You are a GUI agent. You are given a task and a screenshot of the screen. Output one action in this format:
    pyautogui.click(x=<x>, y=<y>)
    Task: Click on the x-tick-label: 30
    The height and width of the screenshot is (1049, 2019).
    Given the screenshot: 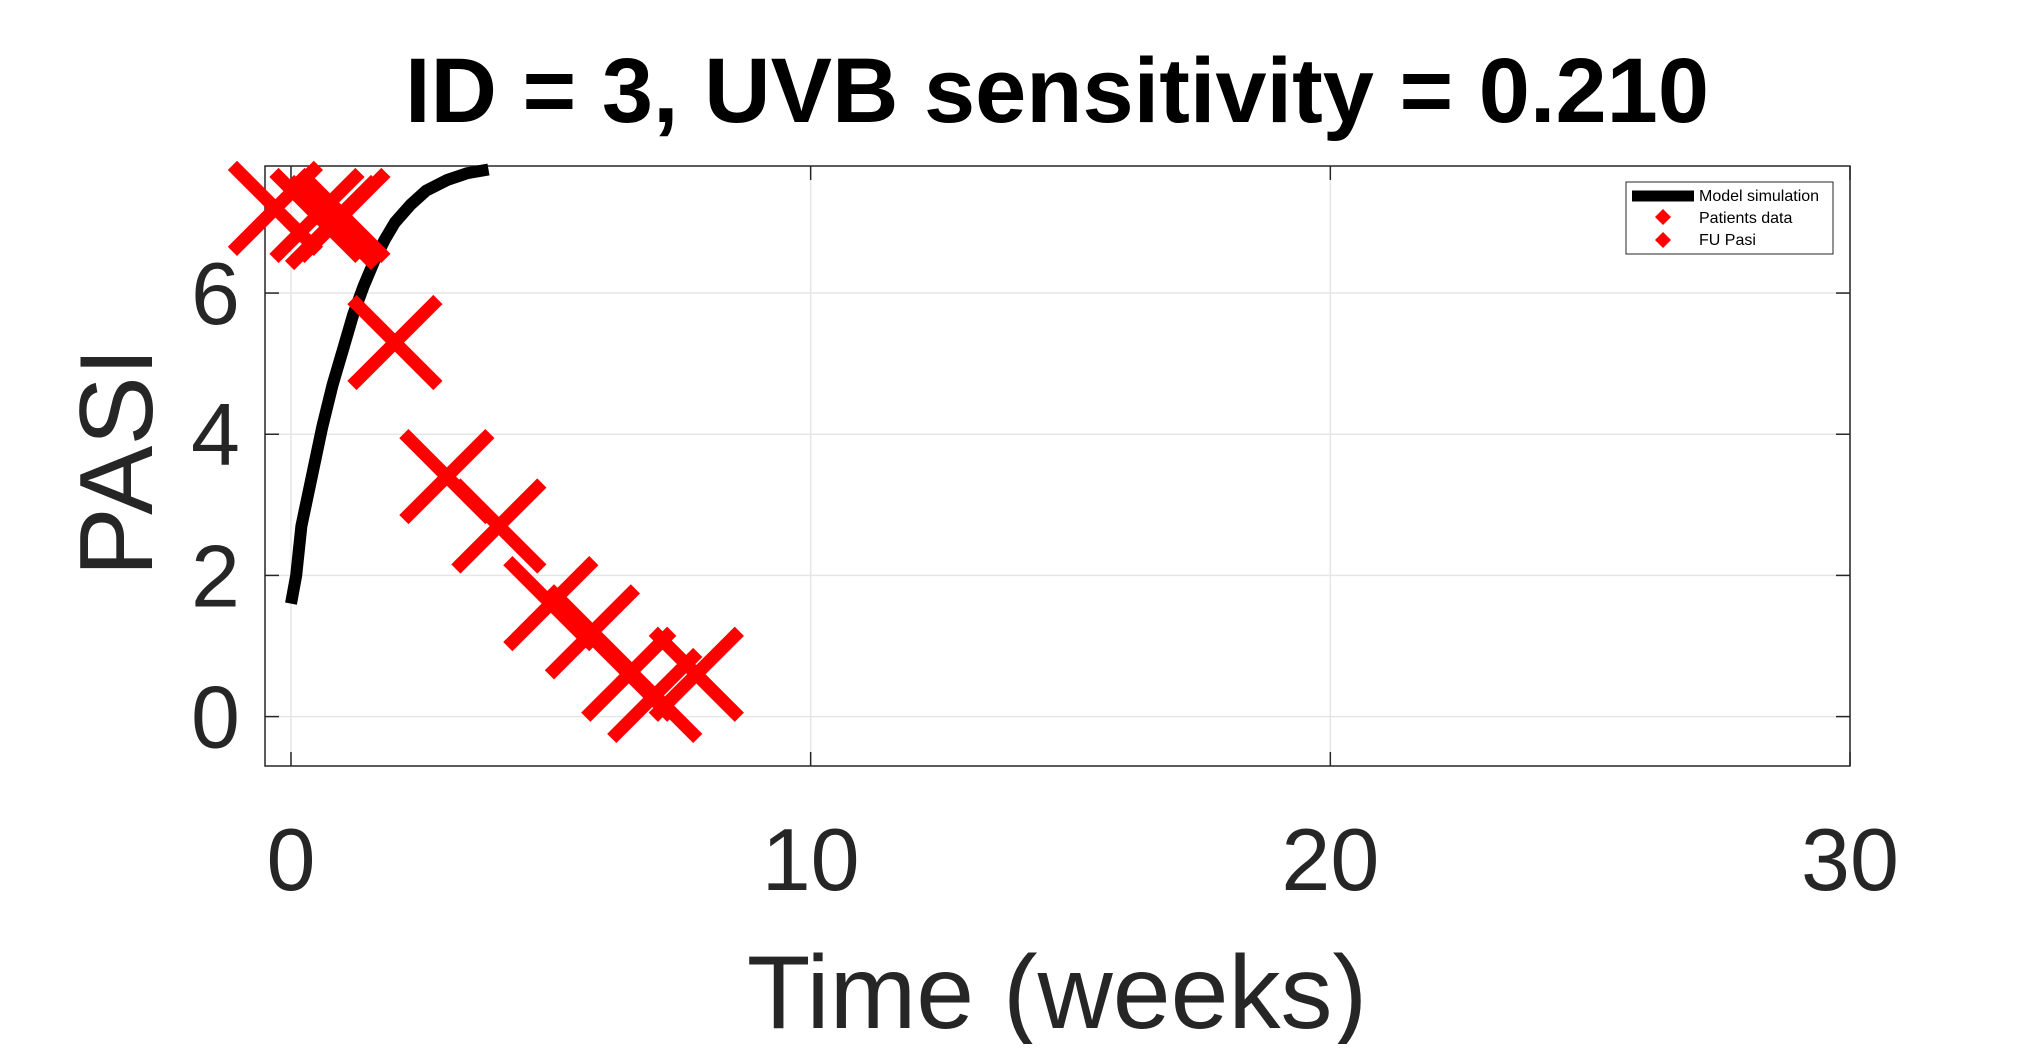 What is the action you would take?
    pyautogui.click(x=1850, y=859)
    